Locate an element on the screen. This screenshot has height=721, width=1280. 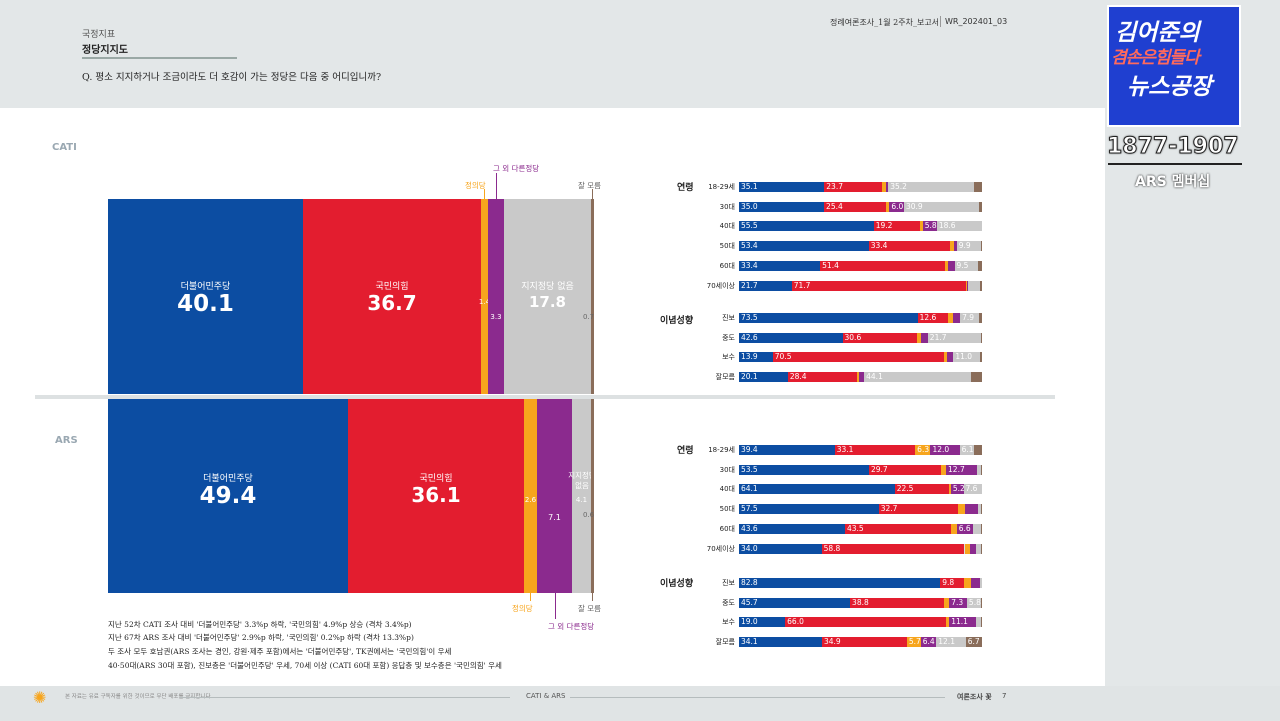
logo-line1: 김어준의 is located at coordinates (1157, 33).